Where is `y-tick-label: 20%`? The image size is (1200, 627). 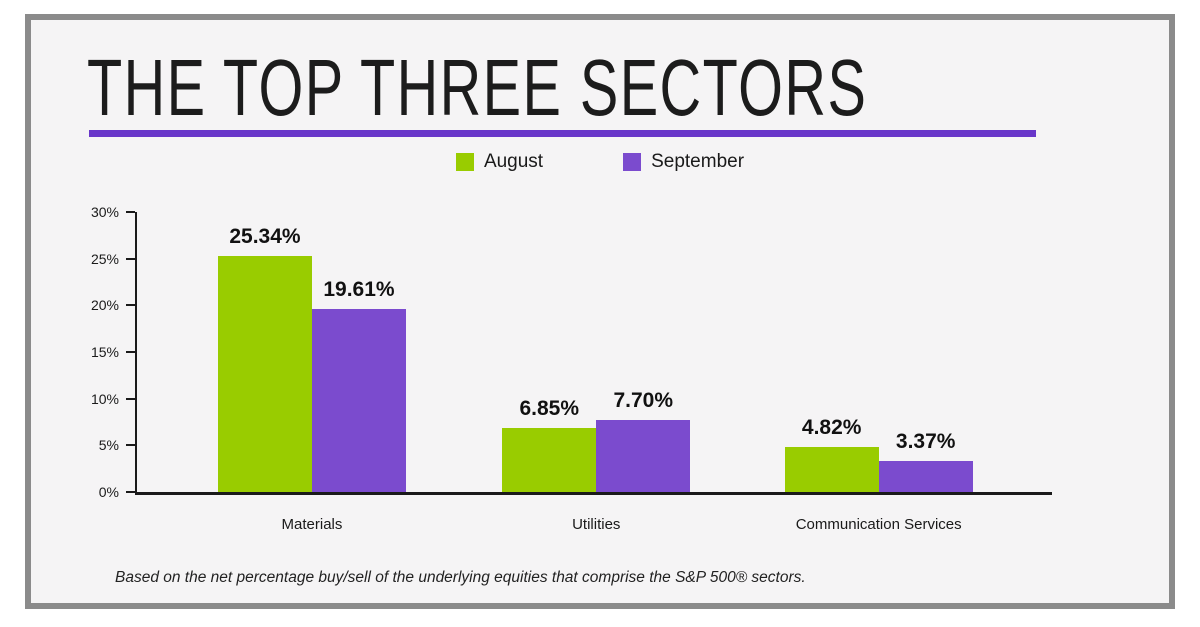
y-tick-label: 20% is located at coordinates (104, 305).